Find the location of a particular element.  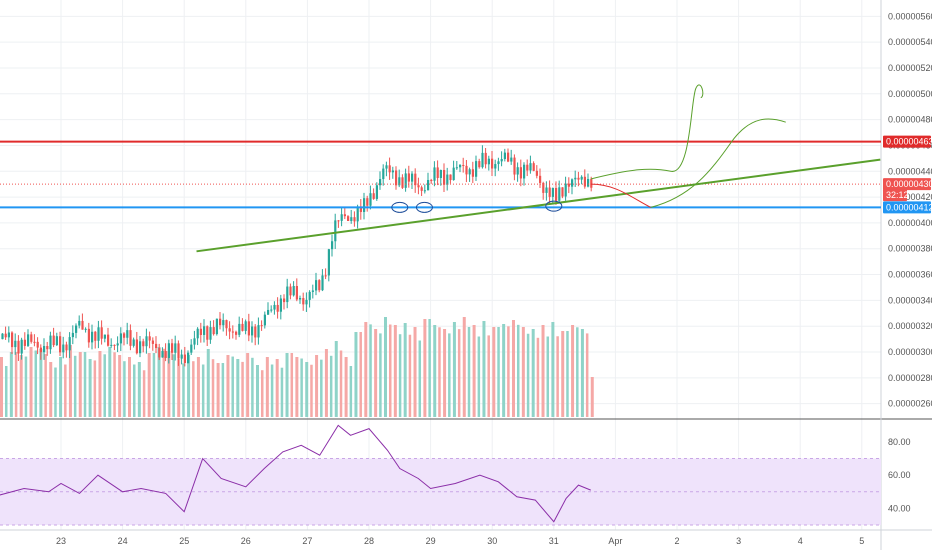

projection-second-curve is located at coordinates (718, 163).